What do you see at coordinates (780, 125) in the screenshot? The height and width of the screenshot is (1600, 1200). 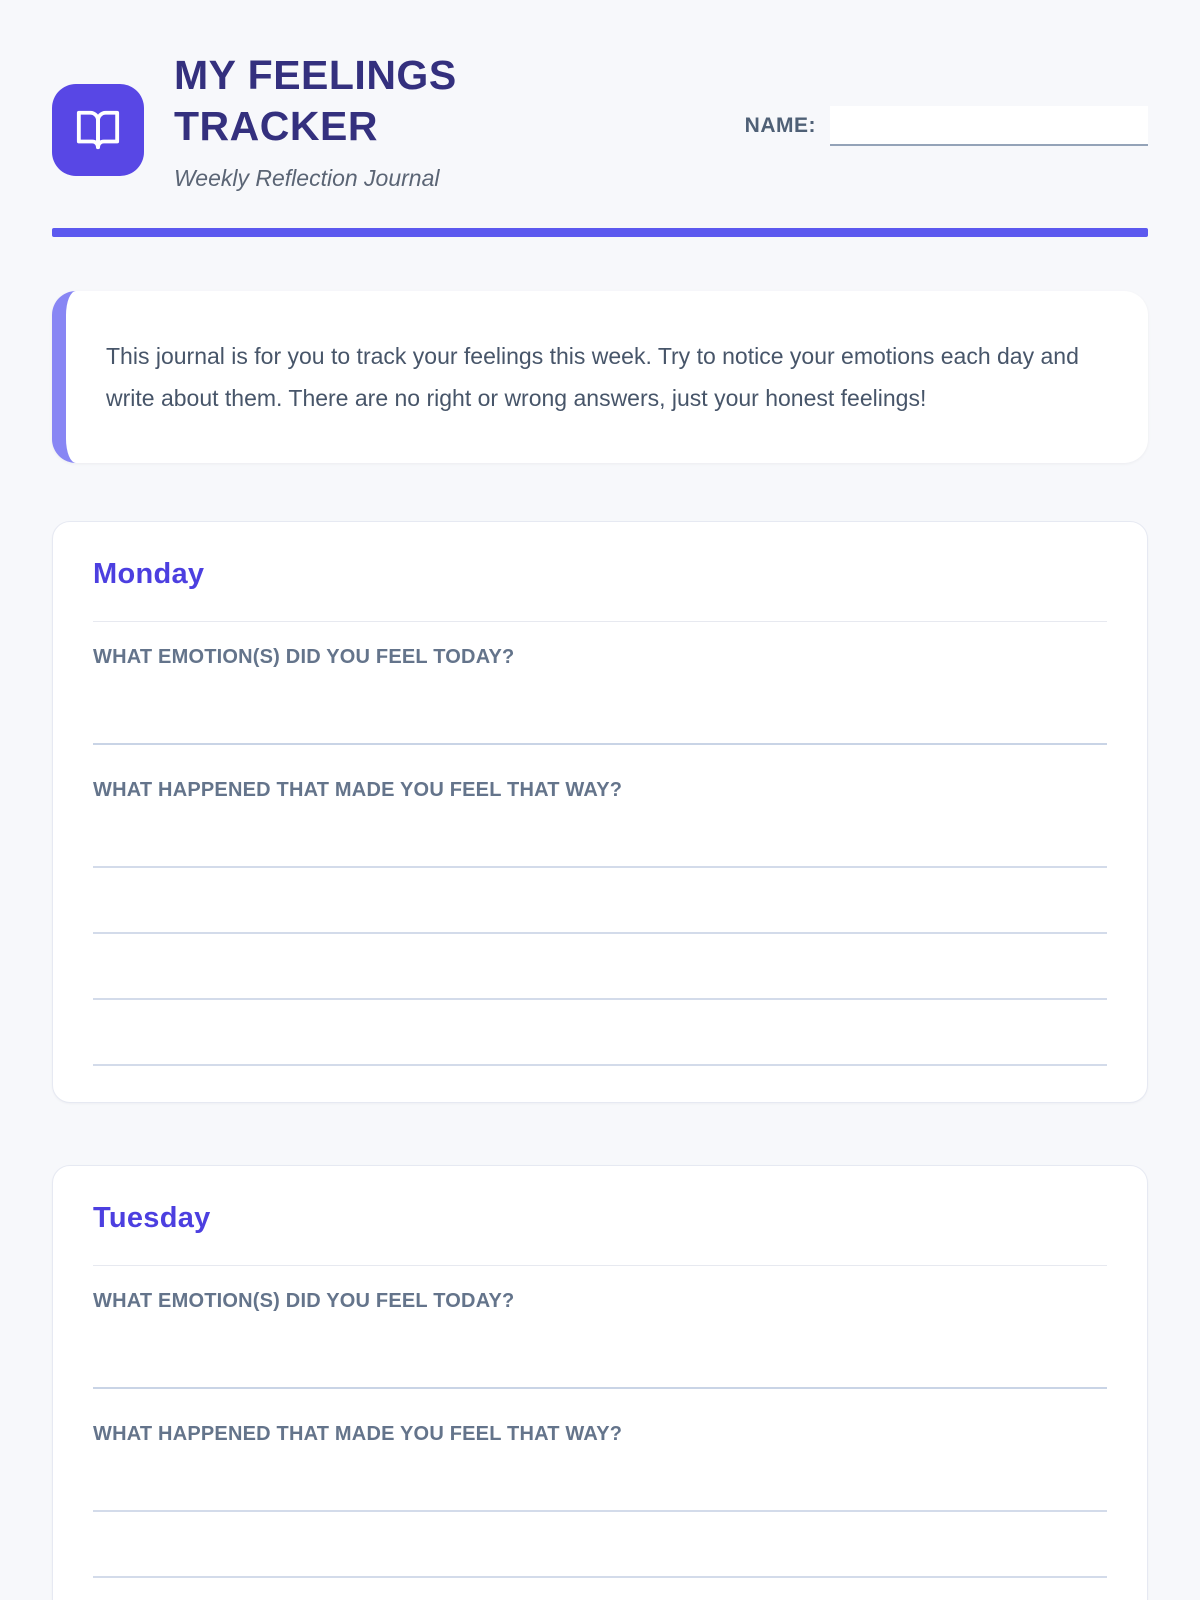 I see `name-label: NAME:` at bounding box center [780, 125].